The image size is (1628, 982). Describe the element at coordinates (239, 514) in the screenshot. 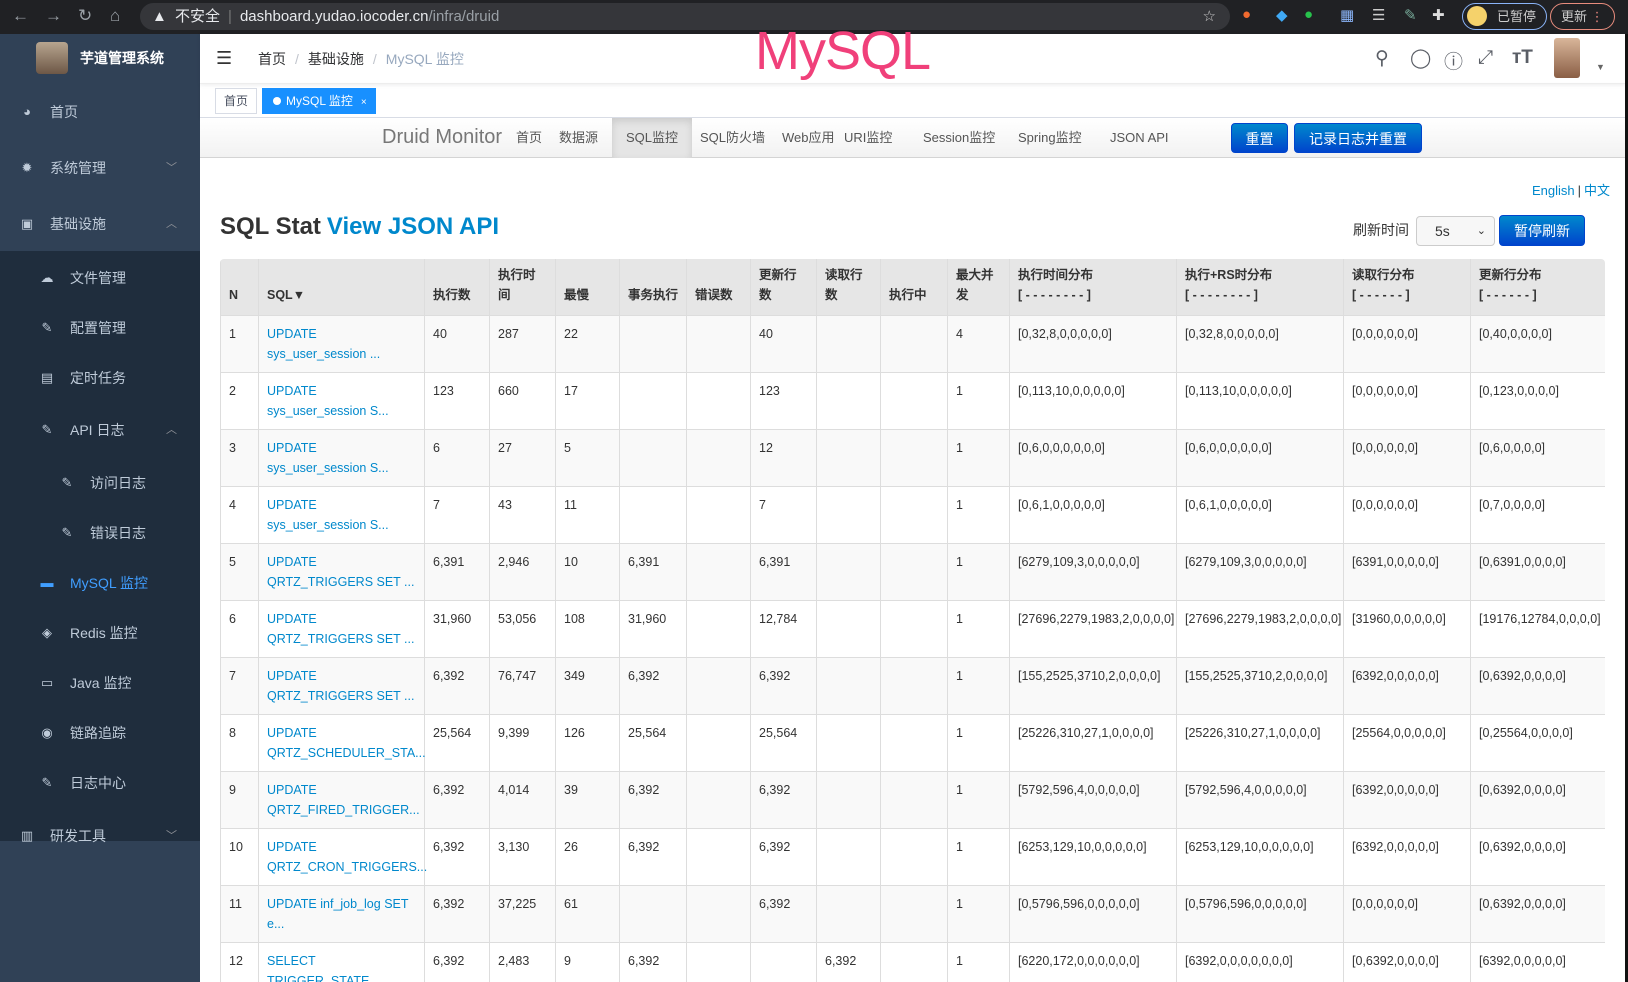

I see `table-cell: 4` at that location.